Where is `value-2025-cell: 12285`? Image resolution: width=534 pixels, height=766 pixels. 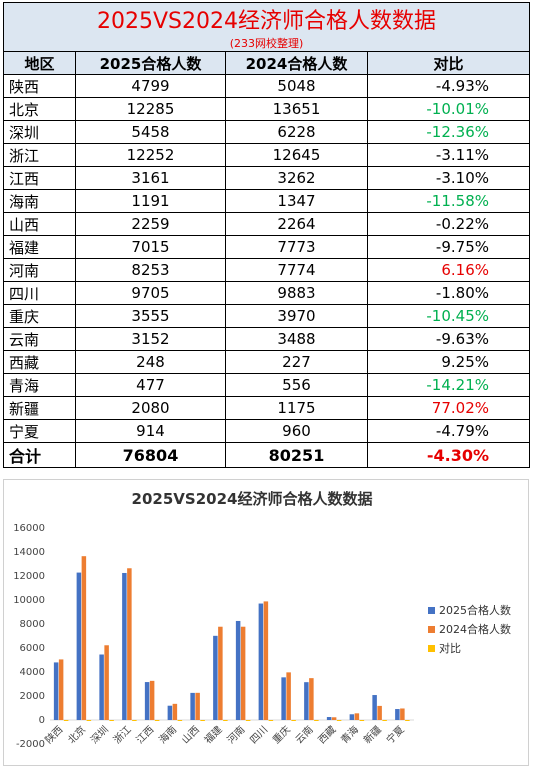
value-2025-cell: 12285 is located at coordinates (150, 109).